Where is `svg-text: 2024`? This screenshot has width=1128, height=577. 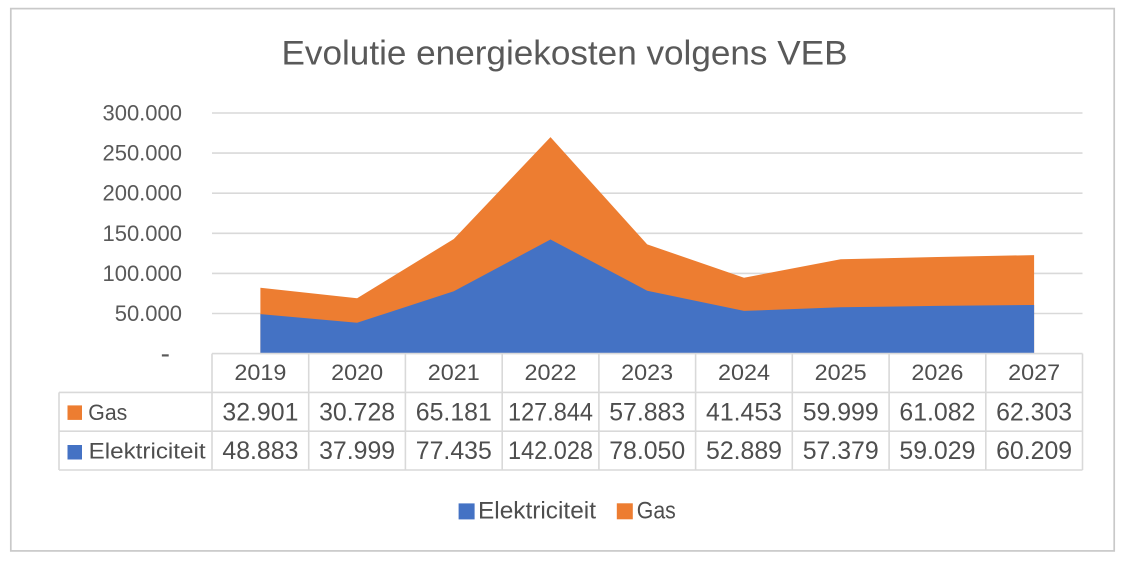 svg-text: 2024 is located at coordinates (744, 372).